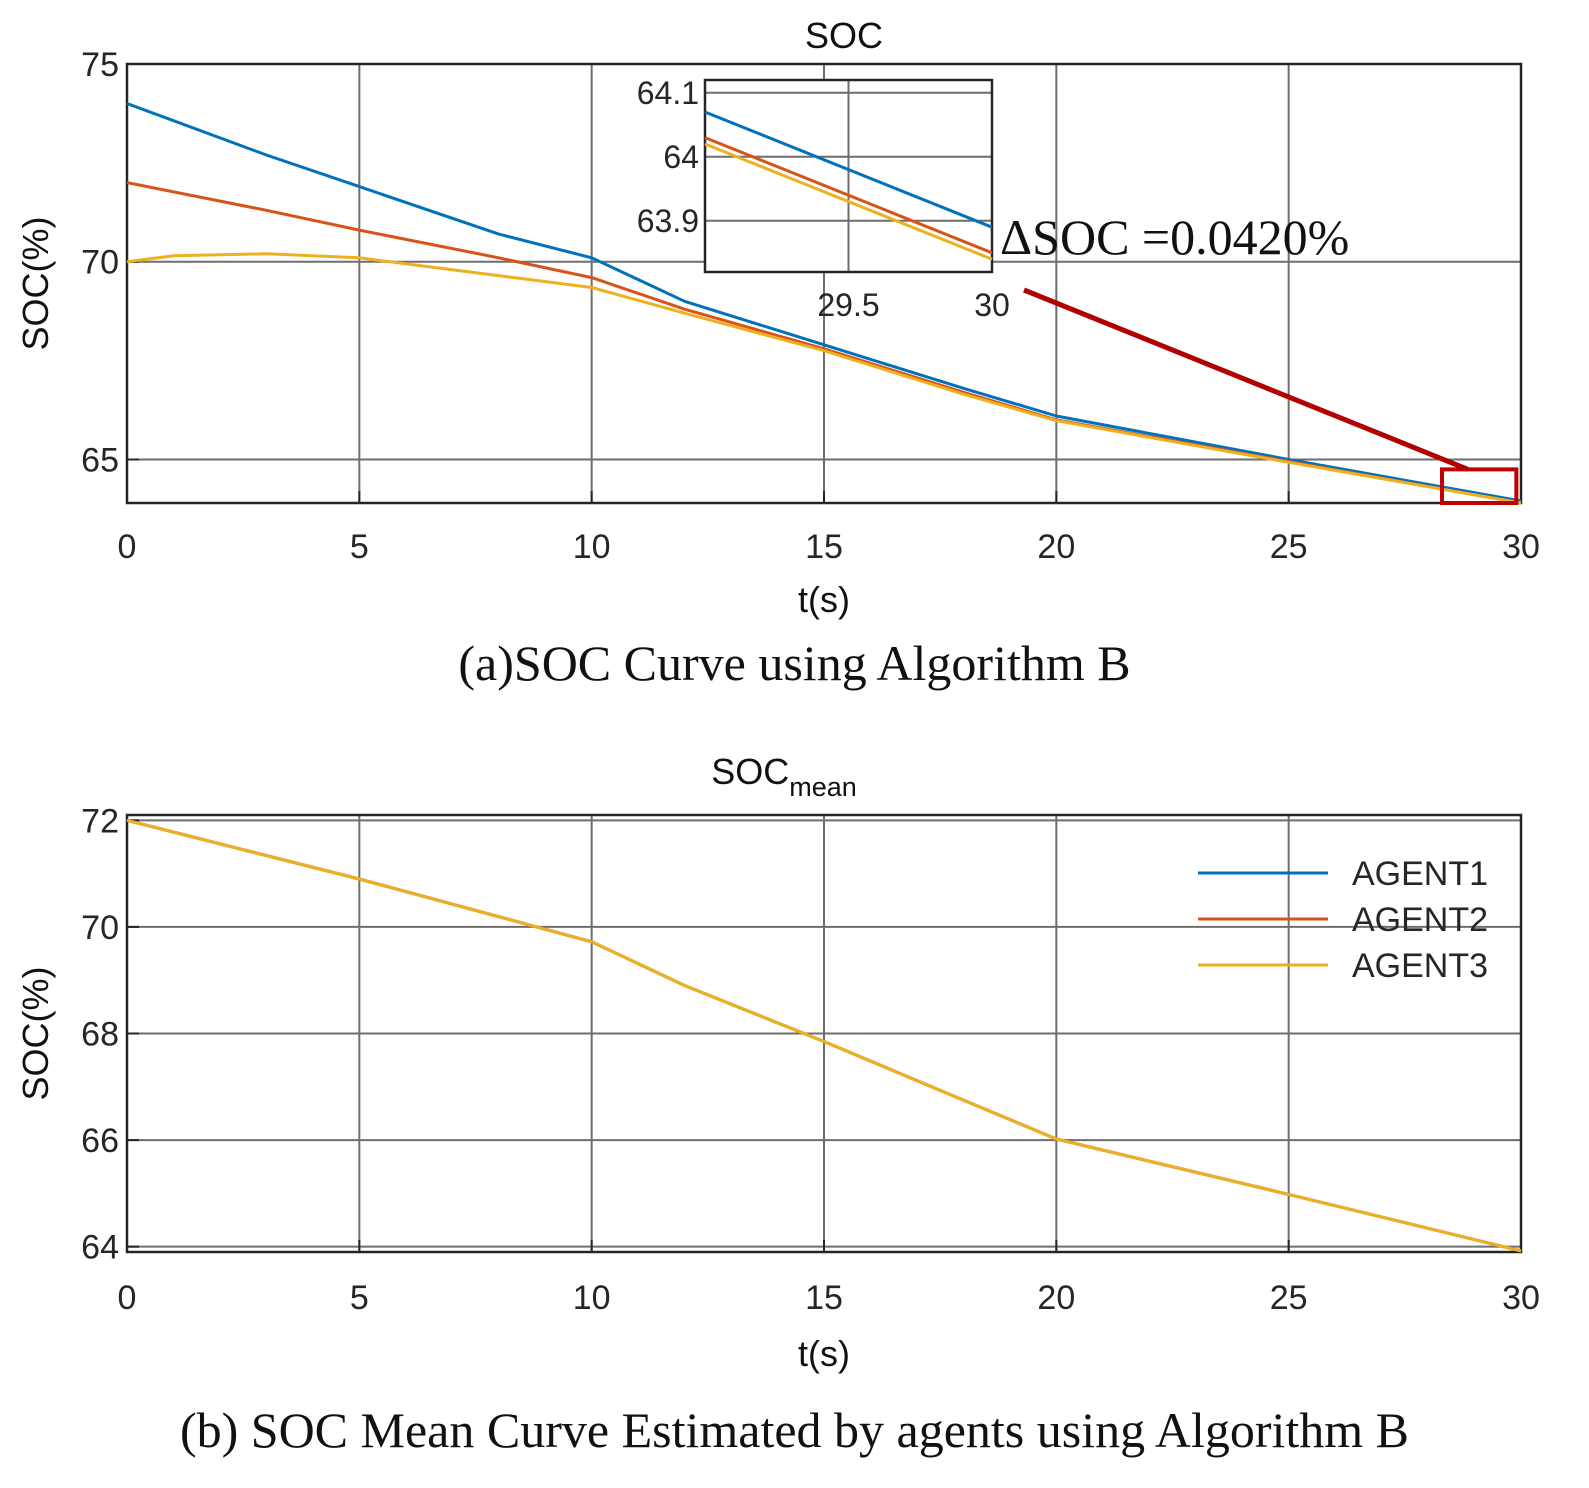 Image resolution: width=1589 pixels, height=1488 pixels. What do you see at coordinates (848, 169) in the screenshot?
I see `inset-series-line-agent1` at bounding box center [848, 169].